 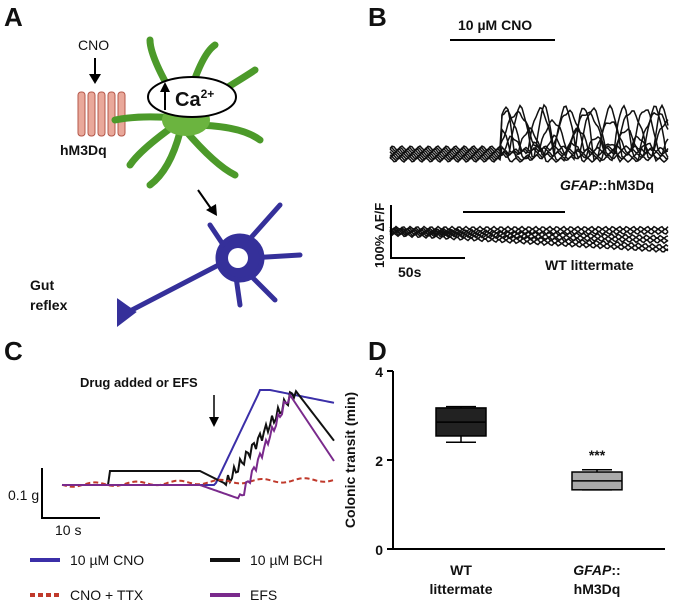 What do you see at coordinates (379, 235) in the screenshot?
I see `scale-label: 100% ΔF/F` at bounding box center [379, 235].